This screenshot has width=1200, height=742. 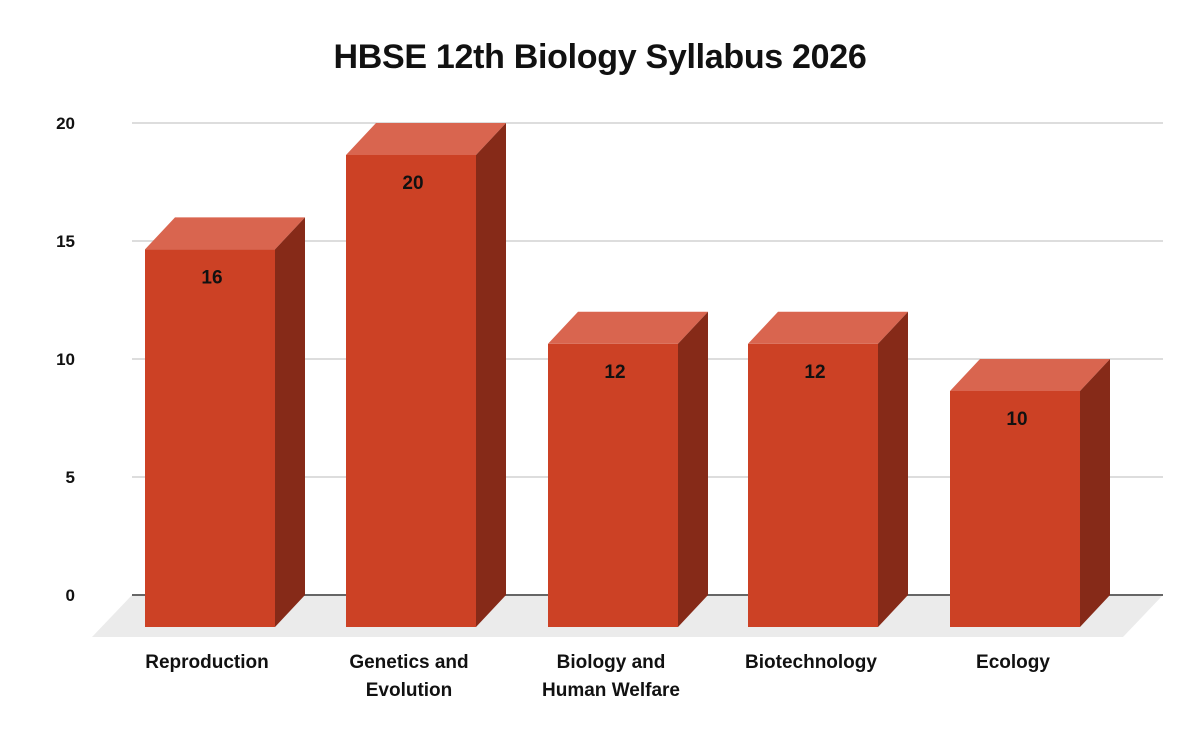 What do you see at coordinates (211, 277) in the screenshot?
I see `data-label: 16` at bounding box center [211, 277].